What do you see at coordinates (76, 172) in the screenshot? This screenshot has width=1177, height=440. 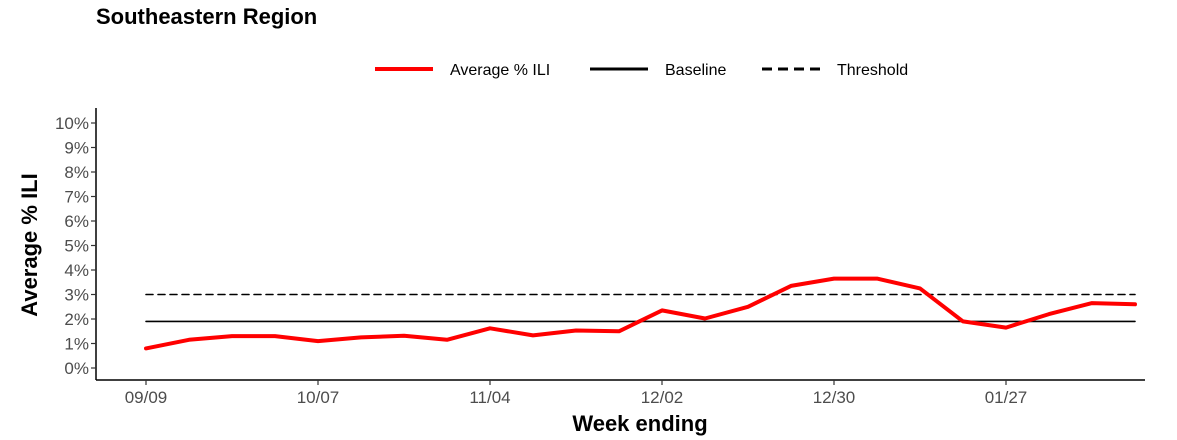 I see `y-tick-label: 8%` at bounding box center [76, 172].